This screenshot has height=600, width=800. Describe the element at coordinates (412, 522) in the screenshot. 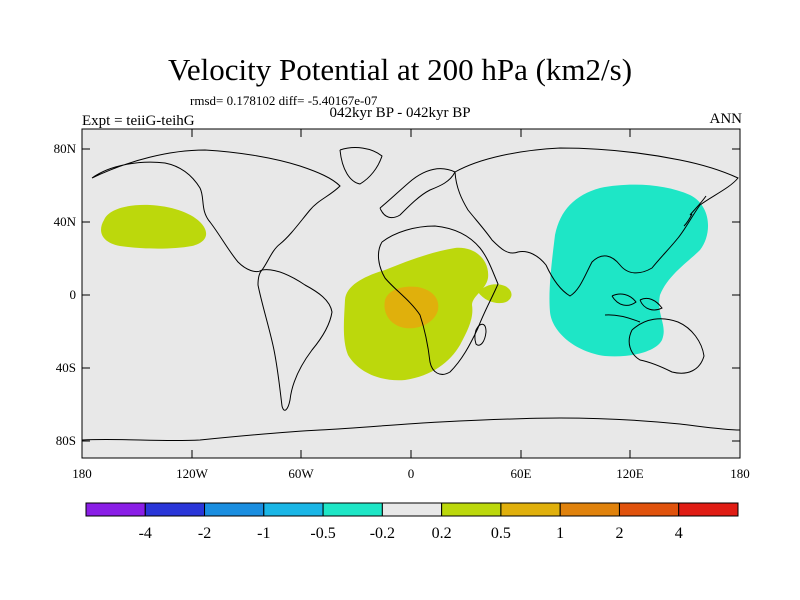

I see `colorbar: -4 -2 -1 -0.5 -0.2 0.2 0.5 1 2 4` at that location.